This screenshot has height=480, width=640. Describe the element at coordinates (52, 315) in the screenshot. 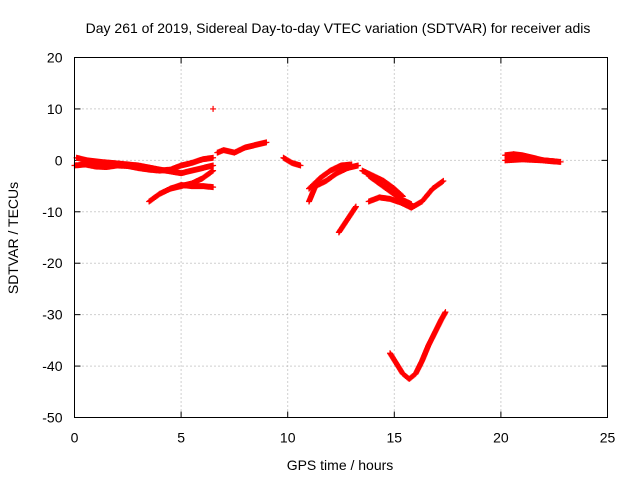

I see `y-tick-label: -30` at that location.